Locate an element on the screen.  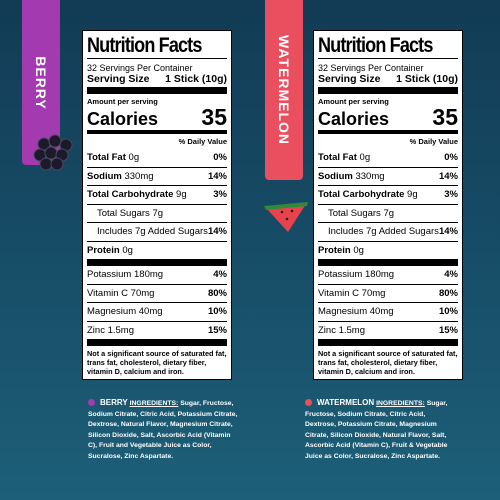
flavor-dot is located at coordinates (91, 402).